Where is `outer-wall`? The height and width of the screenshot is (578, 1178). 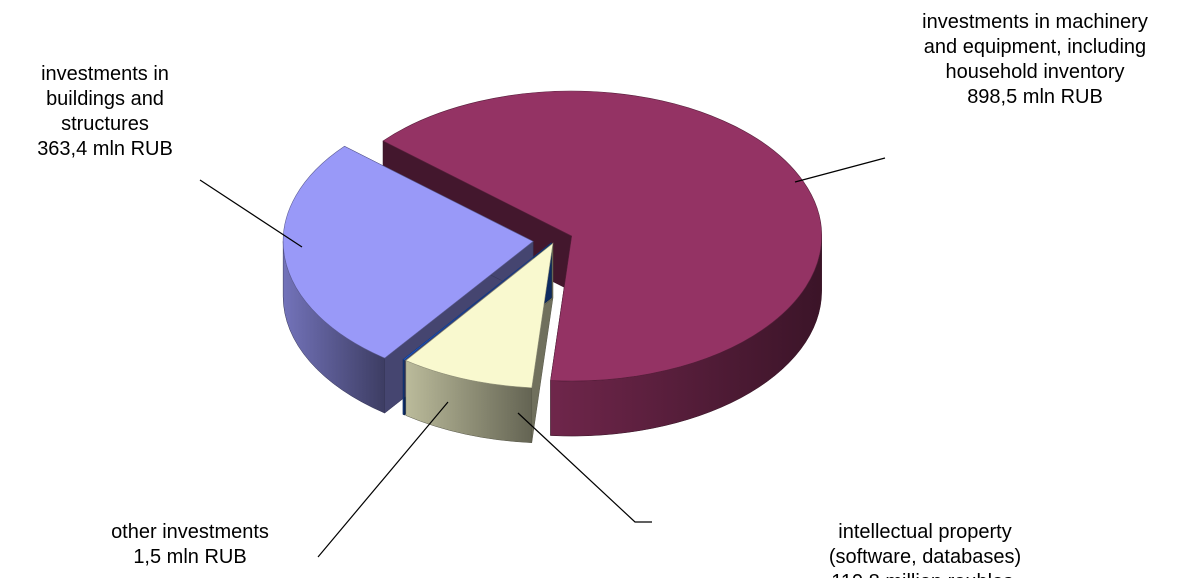 outer-wall is located at coordinates (403, 387).